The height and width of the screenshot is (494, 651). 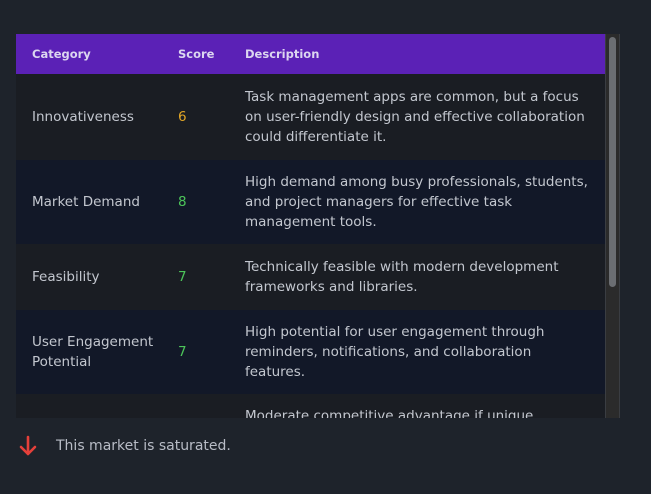 I want to click on verdict-text: This market is saturated., so click(x=143, y=446).